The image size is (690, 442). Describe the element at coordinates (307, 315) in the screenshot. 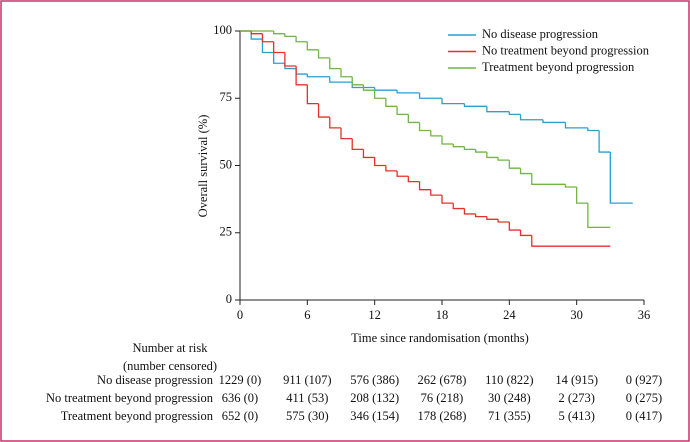

I see `x-tick-label: 6` at that location.